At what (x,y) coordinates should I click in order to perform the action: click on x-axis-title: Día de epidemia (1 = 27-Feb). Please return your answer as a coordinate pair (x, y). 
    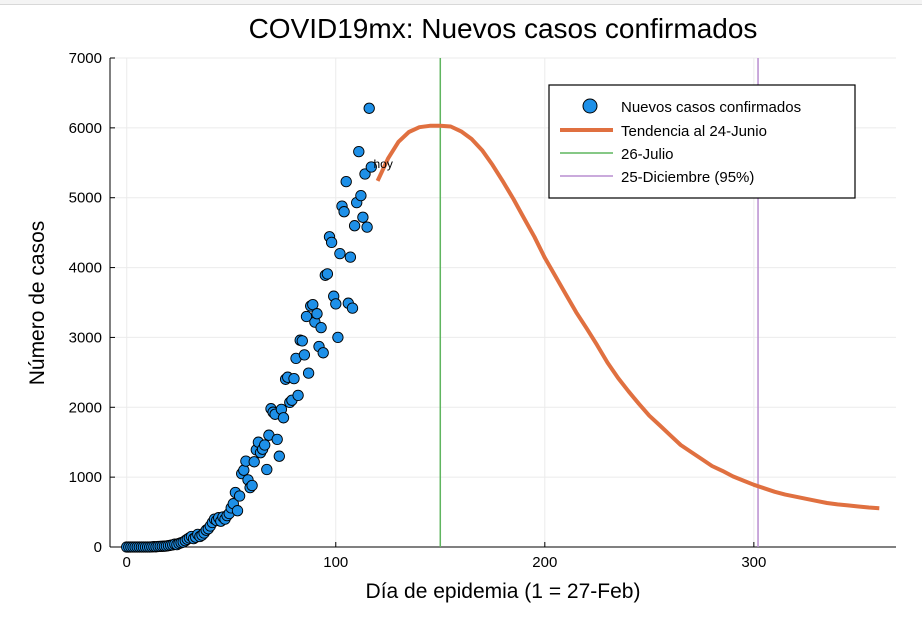
    Looking at the image, I should click on (503, 591).